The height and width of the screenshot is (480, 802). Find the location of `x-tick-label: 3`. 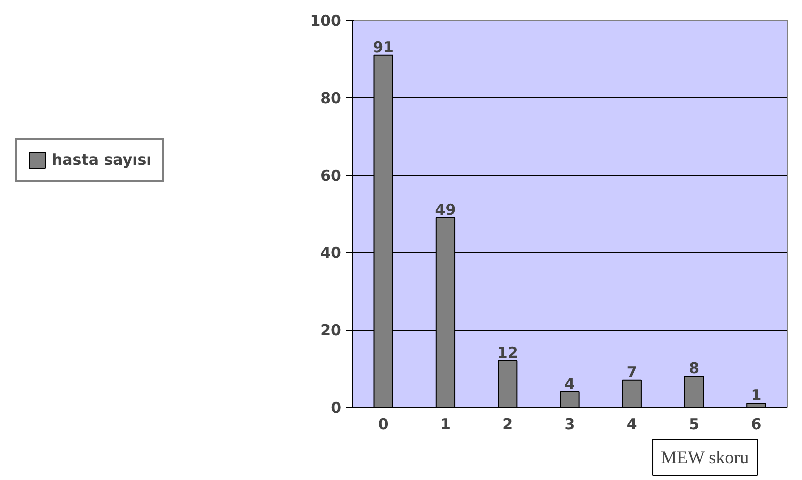

x-tick-label: 3 is located at coordinates (570, 425).